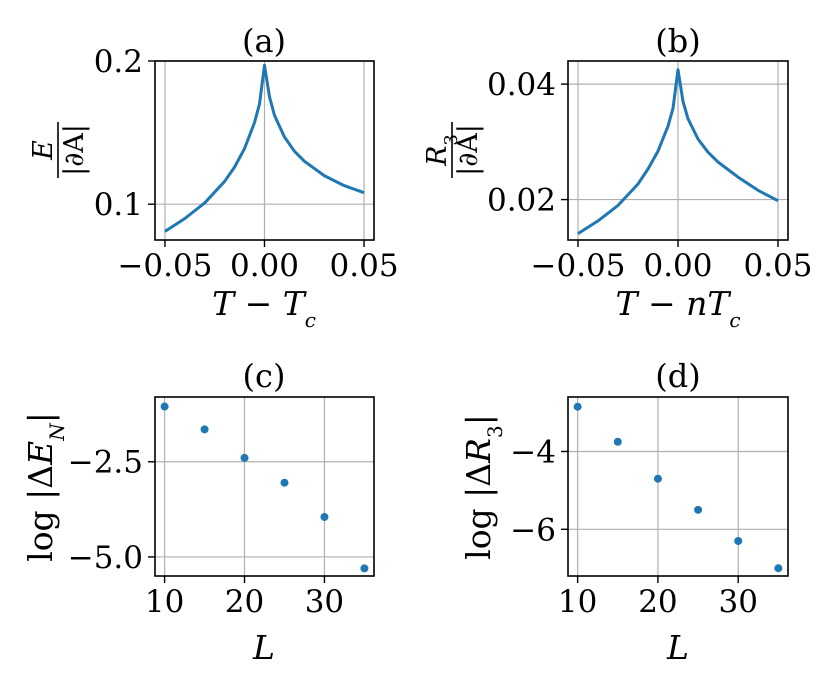 The width and height of the screenshot is (830, 692). I want to click on panel-c-title: (c), so click(264, 376).